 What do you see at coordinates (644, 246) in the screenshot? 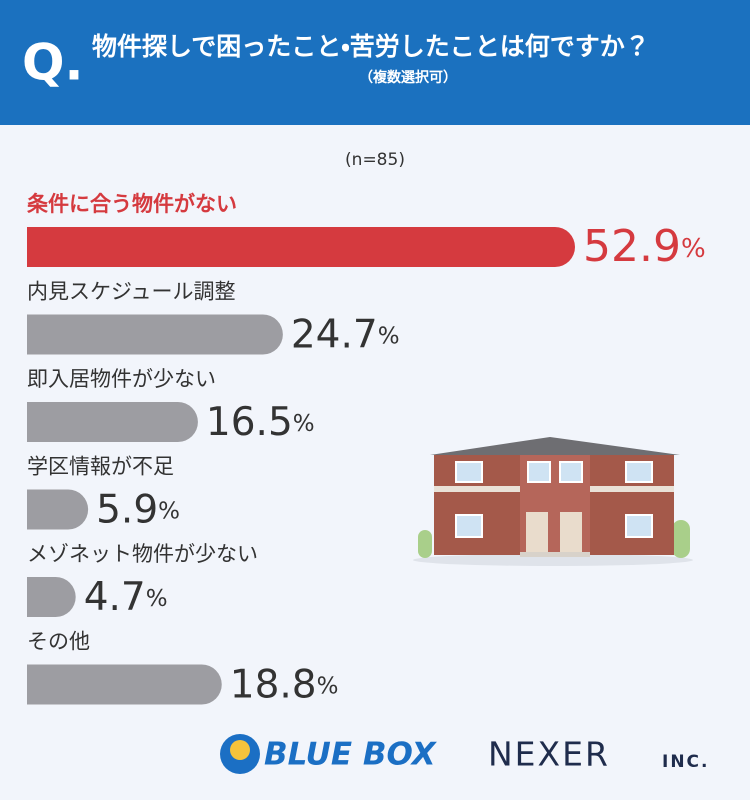
I see `value-label: 52.9%` at bounding box center [644, 246].